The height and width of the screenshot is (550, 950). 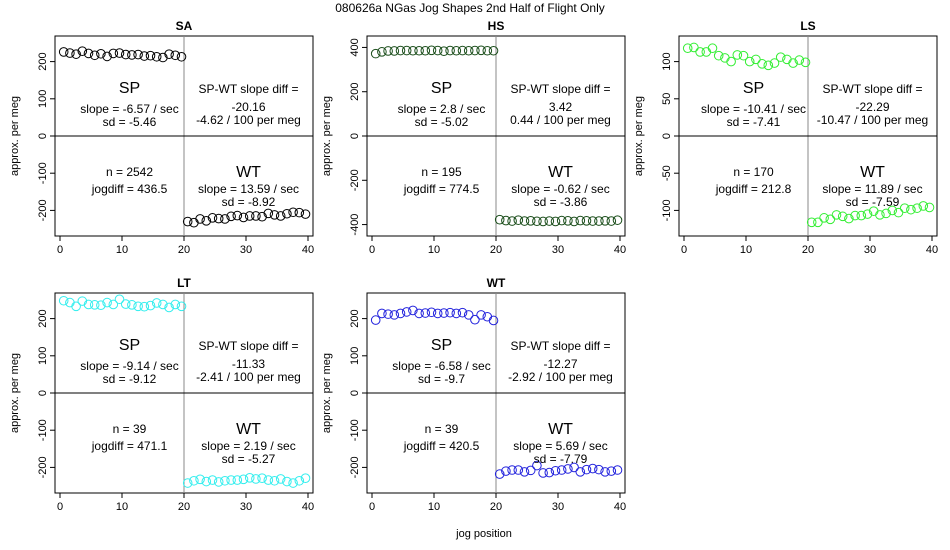 What do you see at coordinates (496, 26) in the screenshot?
I see `panel-title: HS` at bounding box center [496, 26].